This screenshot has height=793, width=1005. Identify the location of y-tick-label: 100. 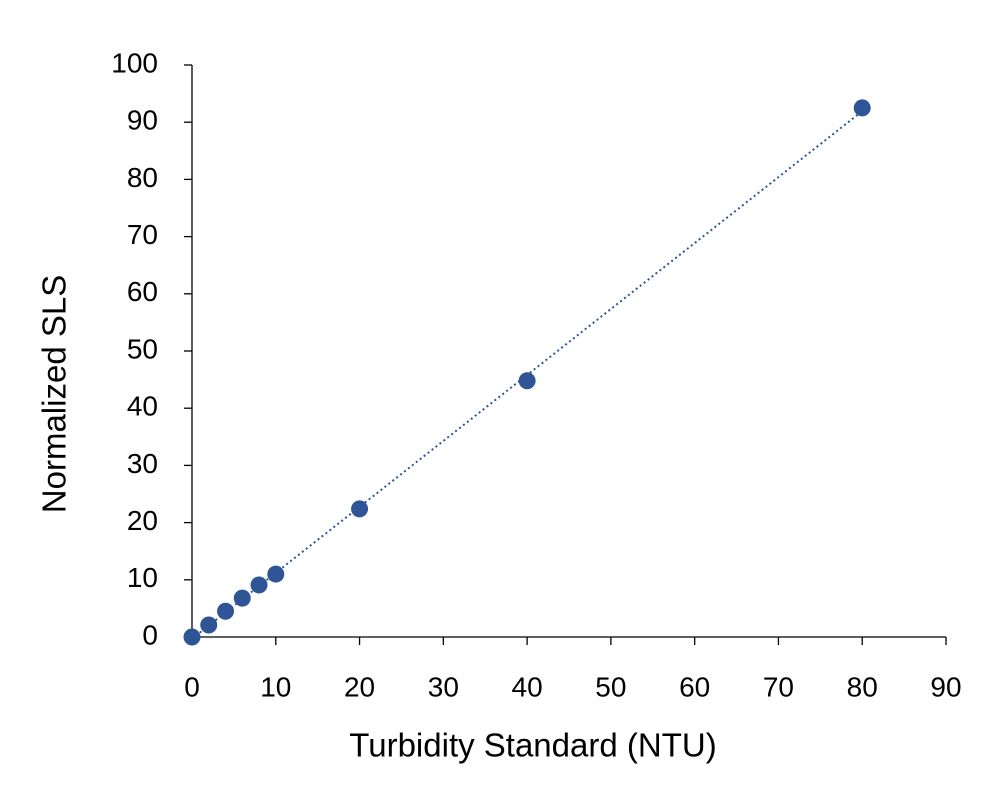
(134, 62).